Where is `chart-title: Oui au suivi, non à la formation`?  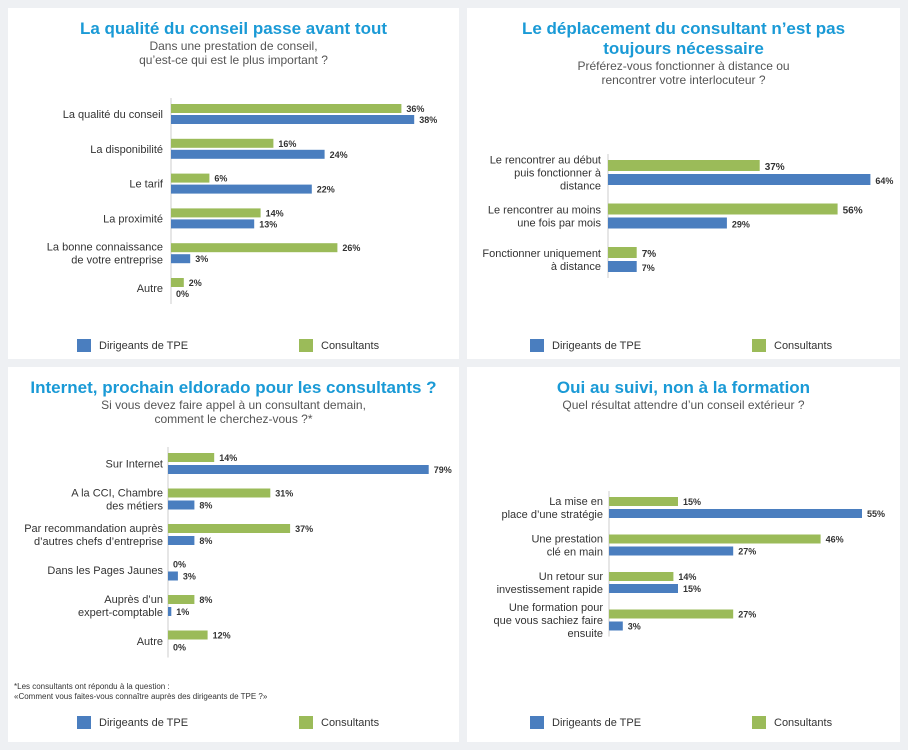 chart-title: Oui au suivi, non à la formation is located at coordinates (683, 387).